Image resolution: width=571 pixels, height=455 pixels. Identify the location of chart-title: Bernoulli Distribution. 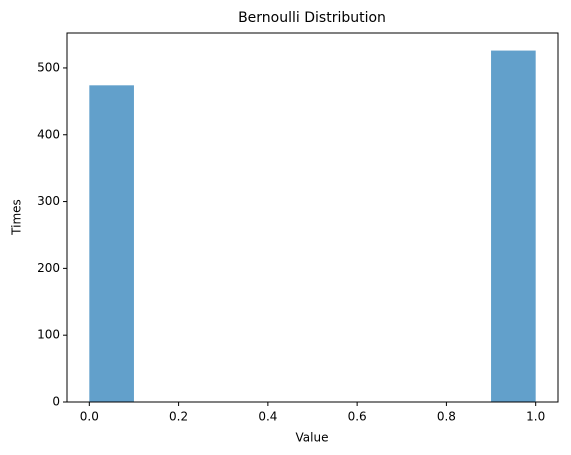
(312, 18).